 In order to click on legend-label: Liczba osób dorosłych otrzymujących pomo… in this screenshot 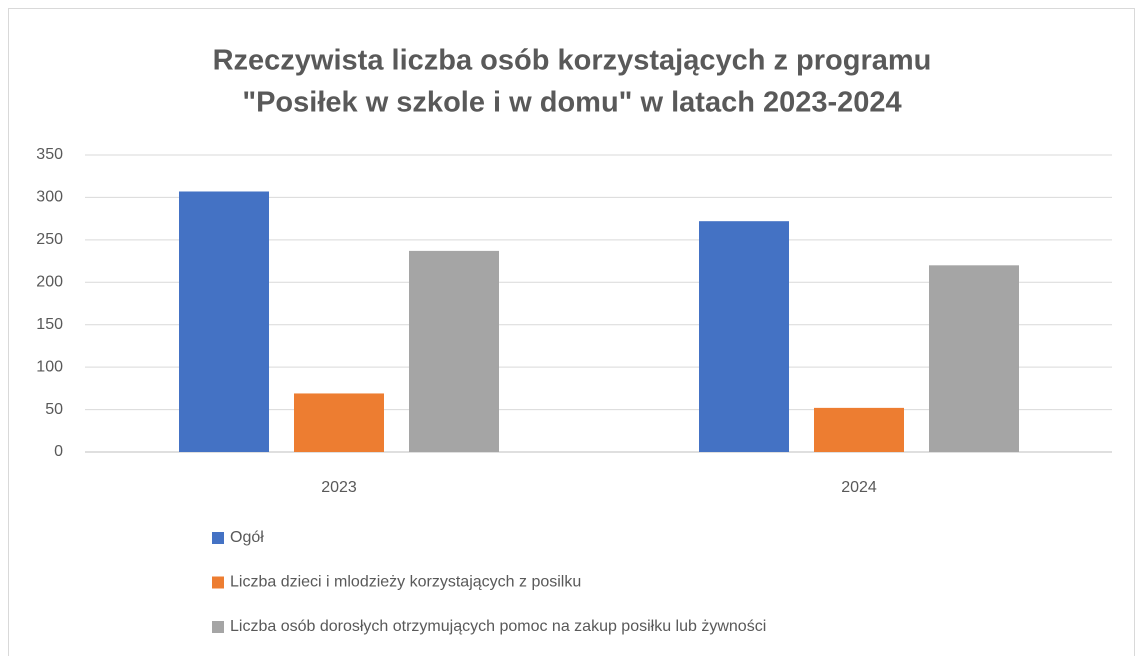, I will do `click(498, 626)`.